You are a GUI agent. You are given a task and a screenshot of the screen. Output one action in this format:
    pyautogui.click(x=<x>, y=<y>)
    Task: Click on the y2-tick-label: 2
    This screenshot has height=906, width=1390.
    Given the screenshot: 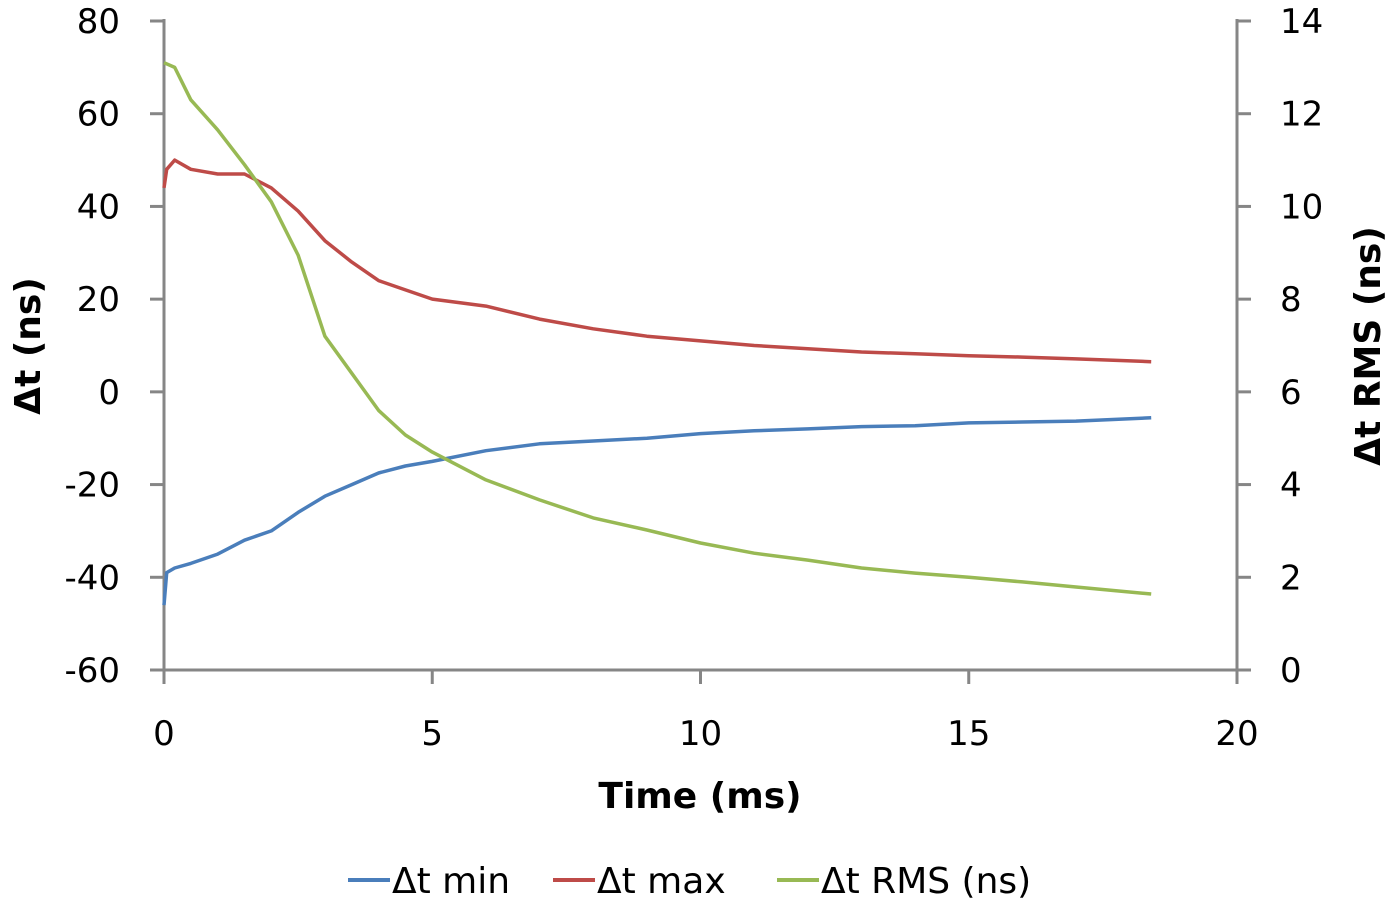 What is the action you would take?
    pyautogui.click(x=1291, y=578)
    